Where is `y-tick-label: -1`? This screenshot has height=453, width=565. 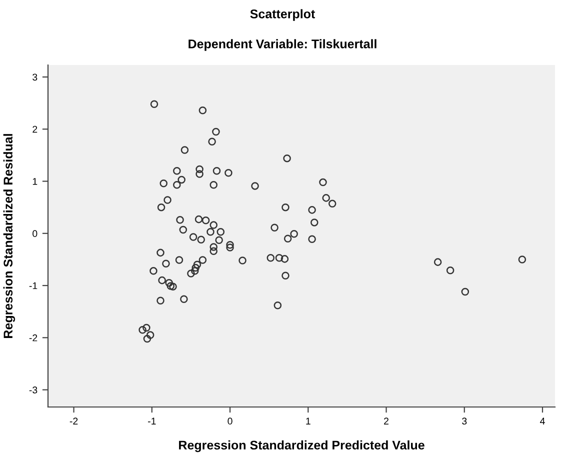
y-tick-label: -1 is located at coordinates (33, 286).